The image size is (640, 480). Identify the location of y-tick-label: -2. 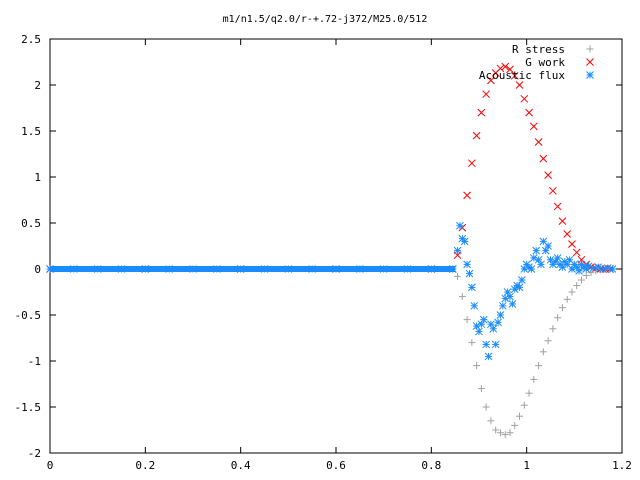
(34, 453).